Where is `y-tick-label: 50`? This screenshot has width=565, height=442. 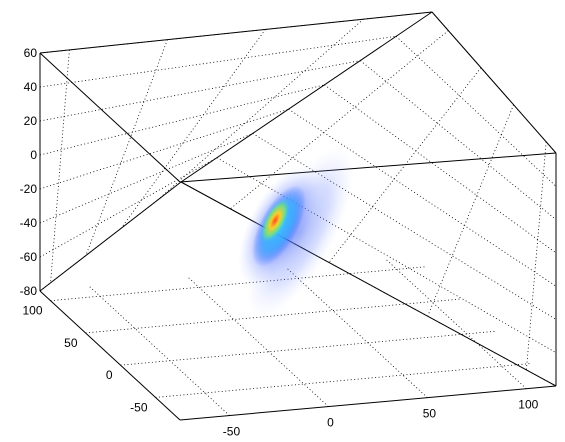
y-tick-label: 50 is located at coordinates (71, 343).